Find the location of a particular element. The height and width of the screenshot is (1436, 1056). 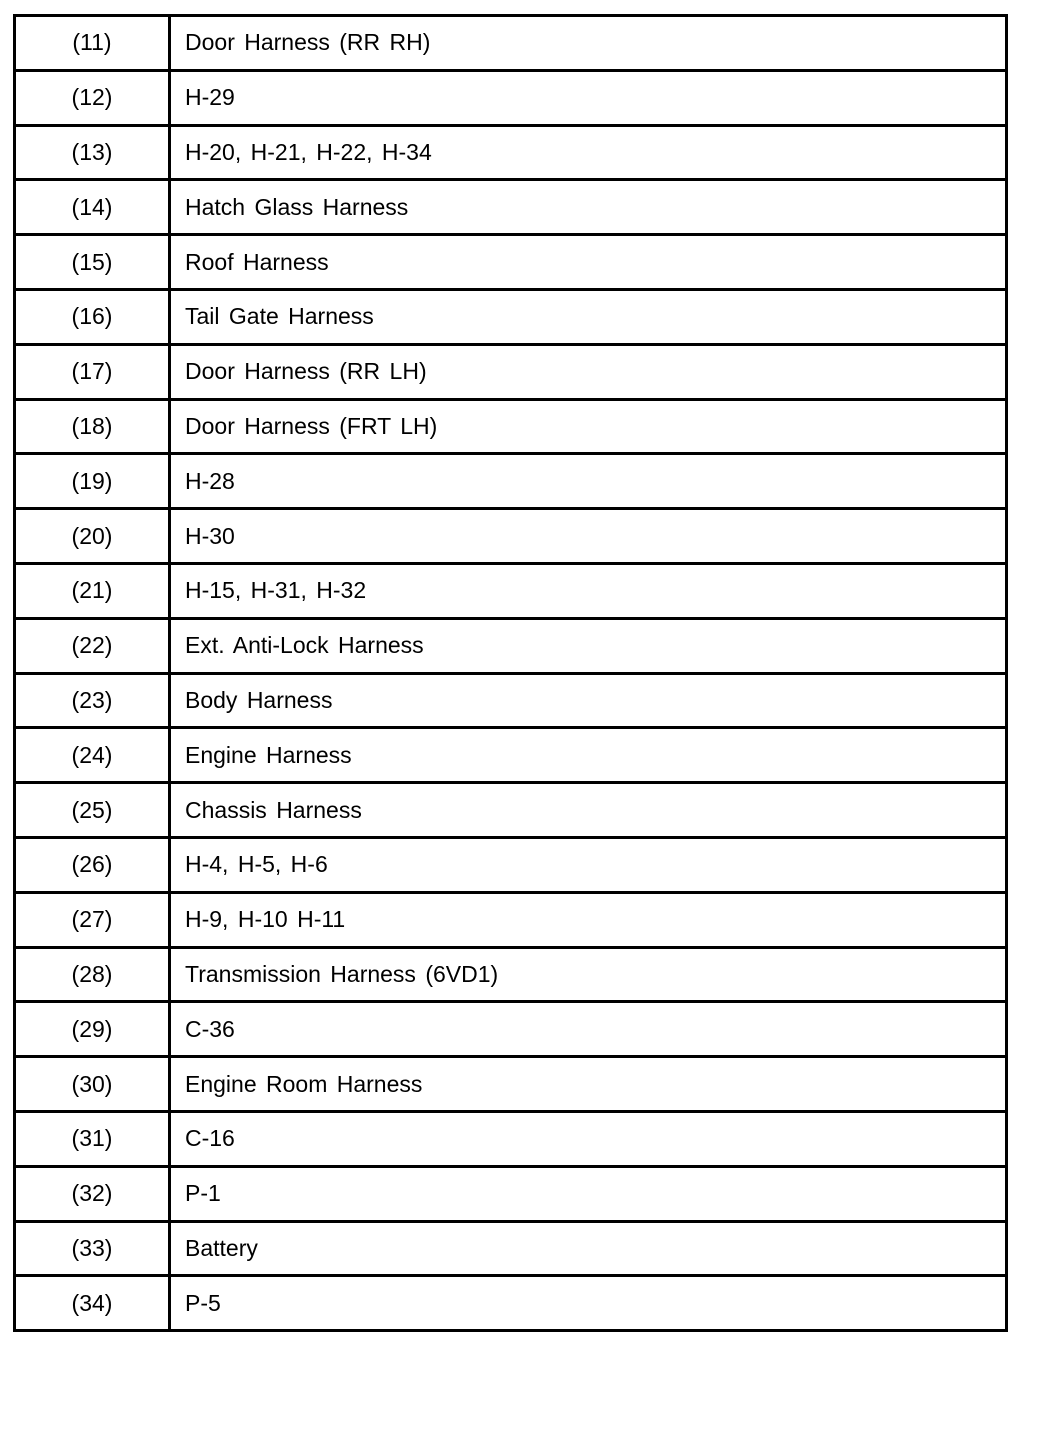

table-row: (28) Transmission Harness (6VD1) is located at coordinates (510, 974).